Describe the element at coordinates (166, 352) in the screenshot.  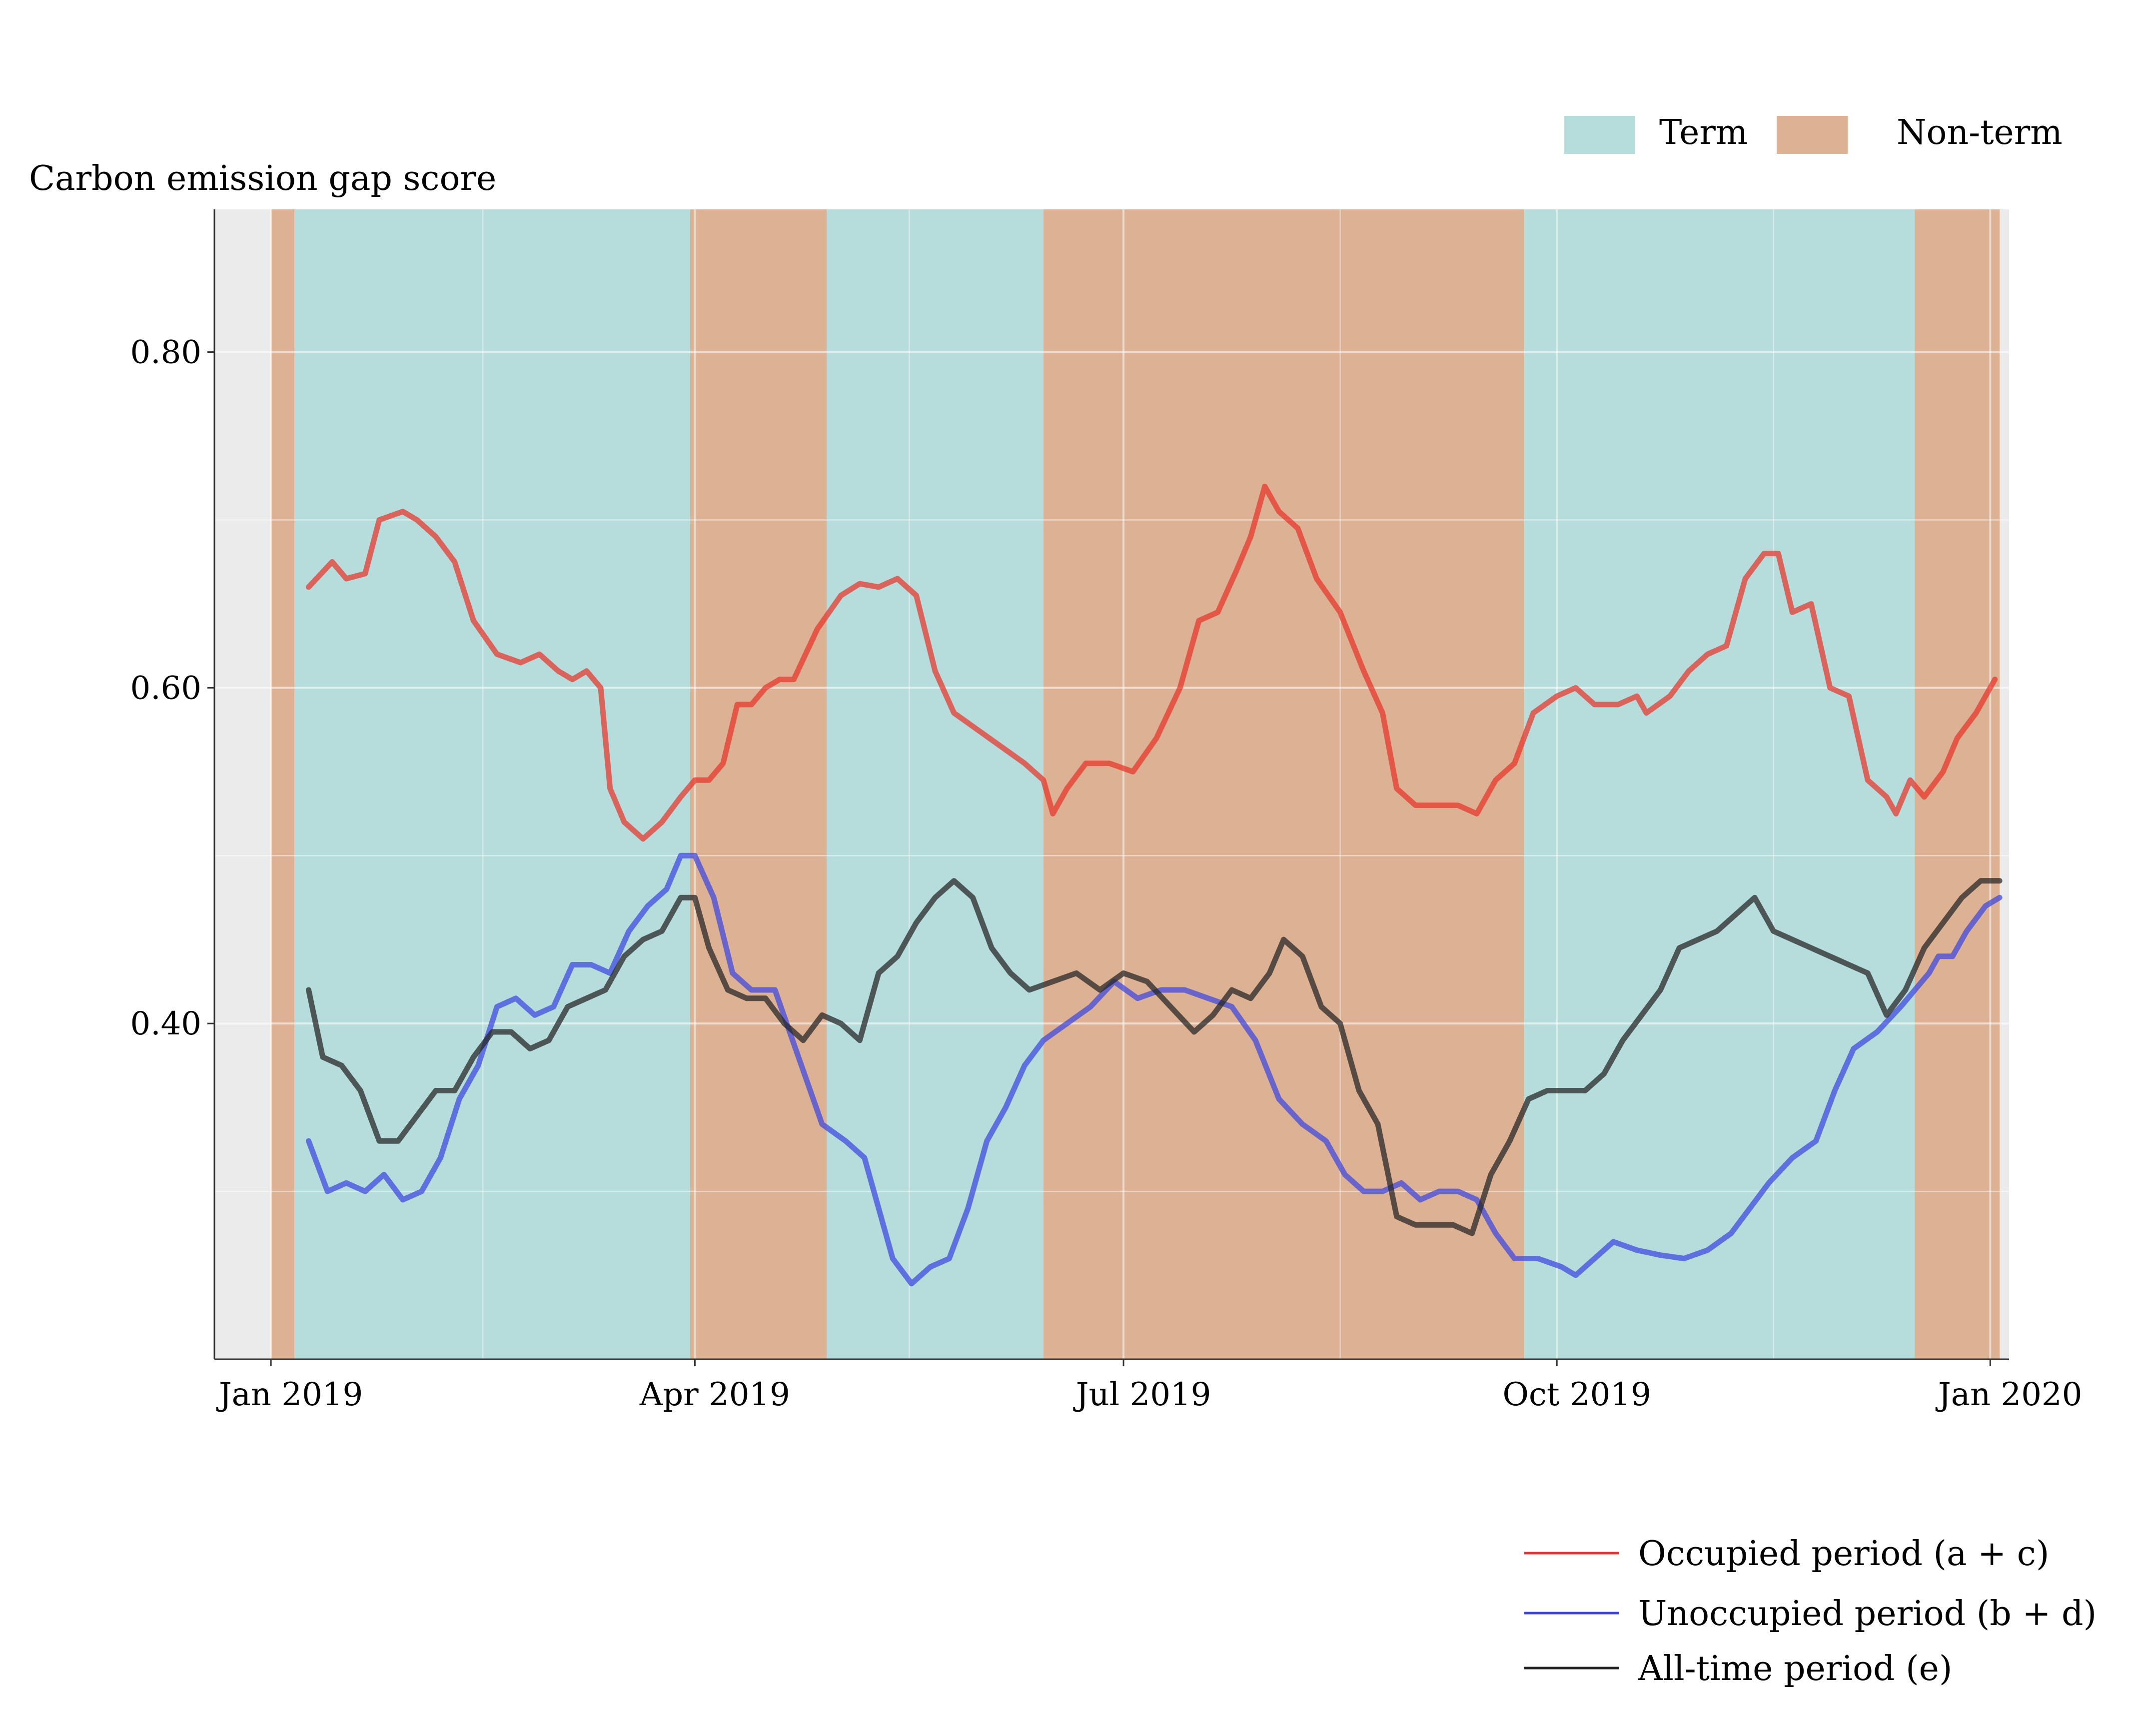
I see `y-tick-label-2: 0.80` at that location.